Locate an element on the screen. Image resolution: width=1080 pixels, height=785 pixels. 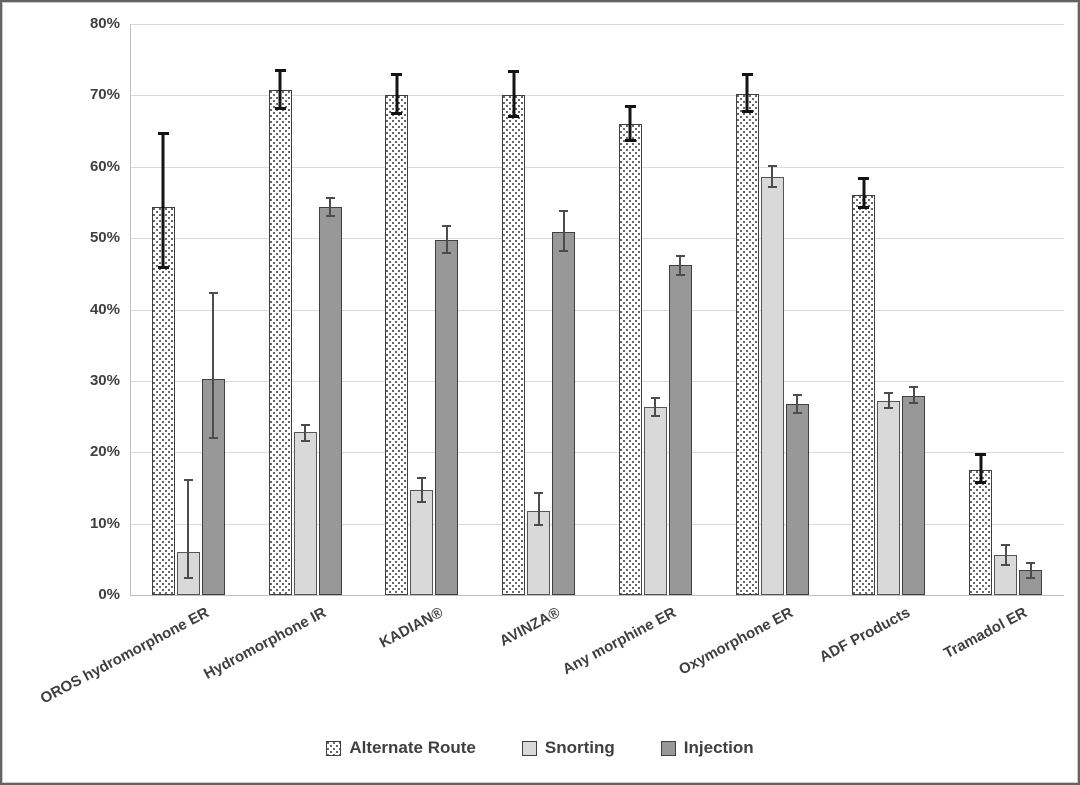
legend-item-alternate: Alternate Route is located at coordinates (401, 748).